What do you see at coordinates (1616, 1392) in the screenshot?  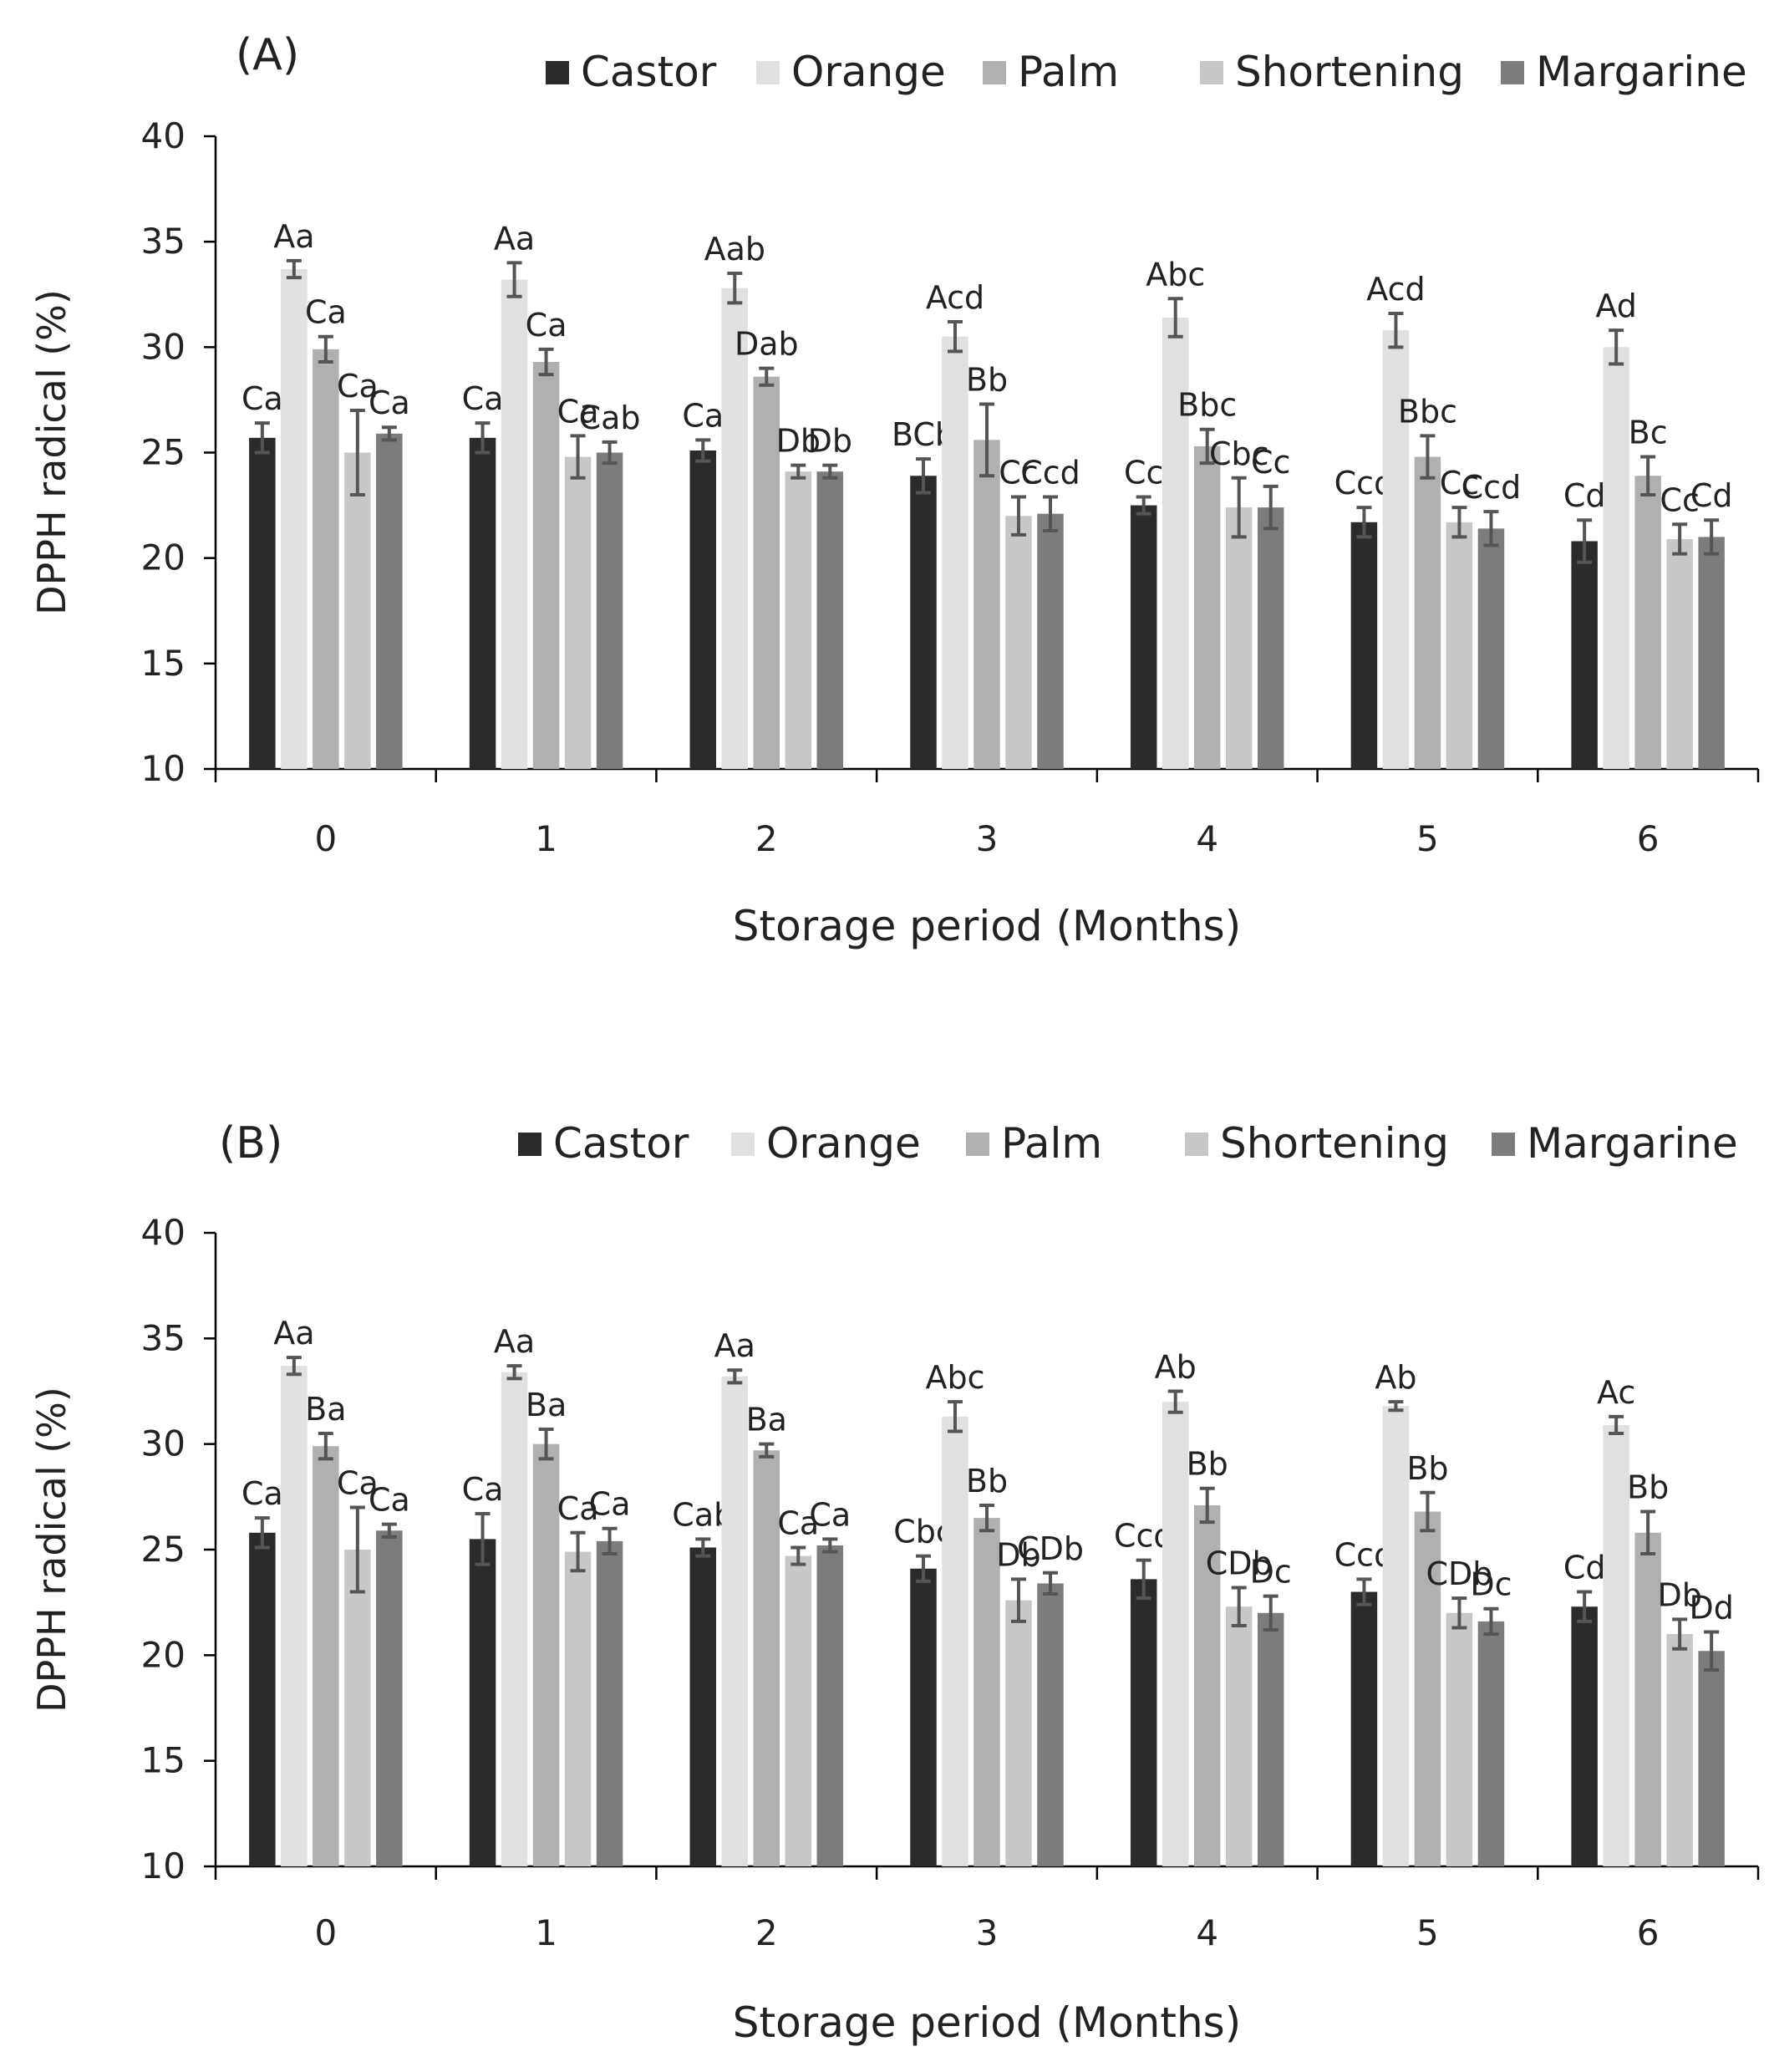 I see `data-label: Ac` at bounding box center [1616, 1392].